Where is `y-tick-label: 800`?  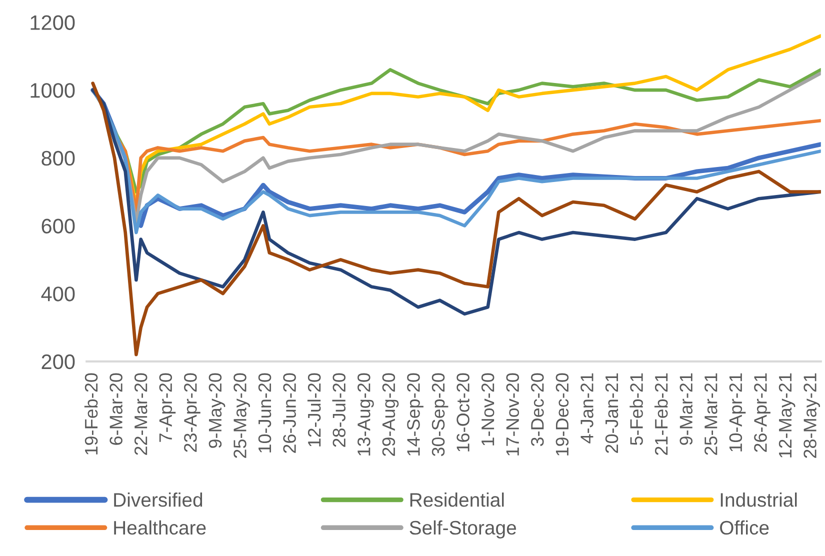 y-tick-label: 800 is located at coordinates (58, 158).